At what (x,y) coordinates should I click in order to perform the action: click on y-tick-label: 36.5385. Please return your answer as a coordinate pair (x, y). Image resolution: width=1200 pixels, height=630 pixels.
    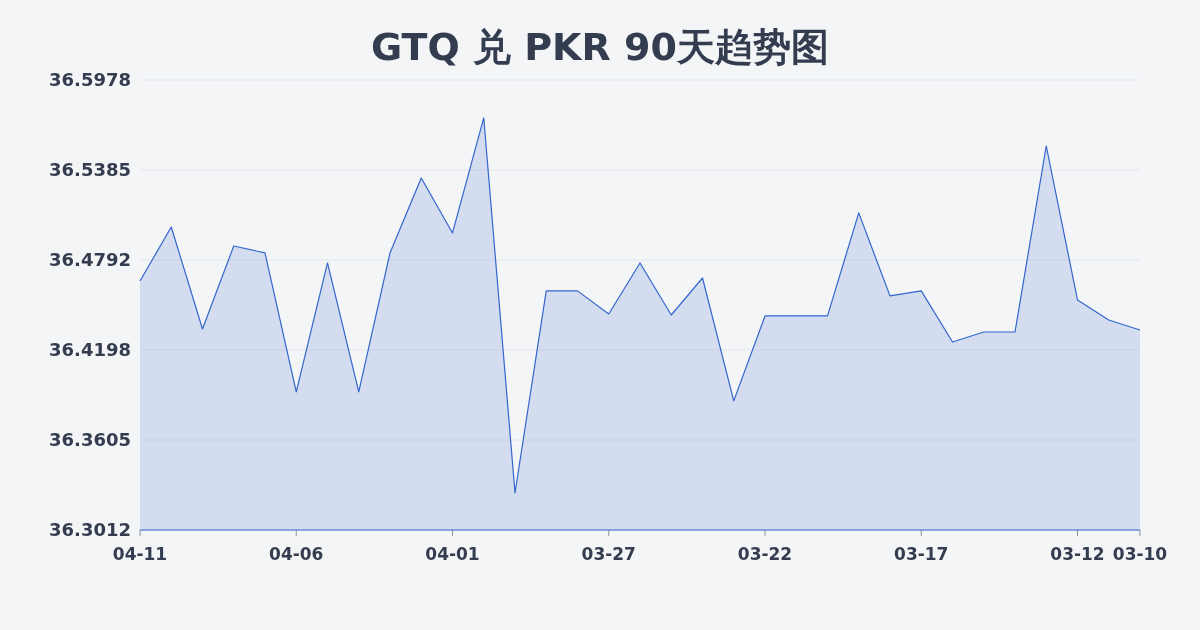
    Looking at the image, I should click on (90, 169).